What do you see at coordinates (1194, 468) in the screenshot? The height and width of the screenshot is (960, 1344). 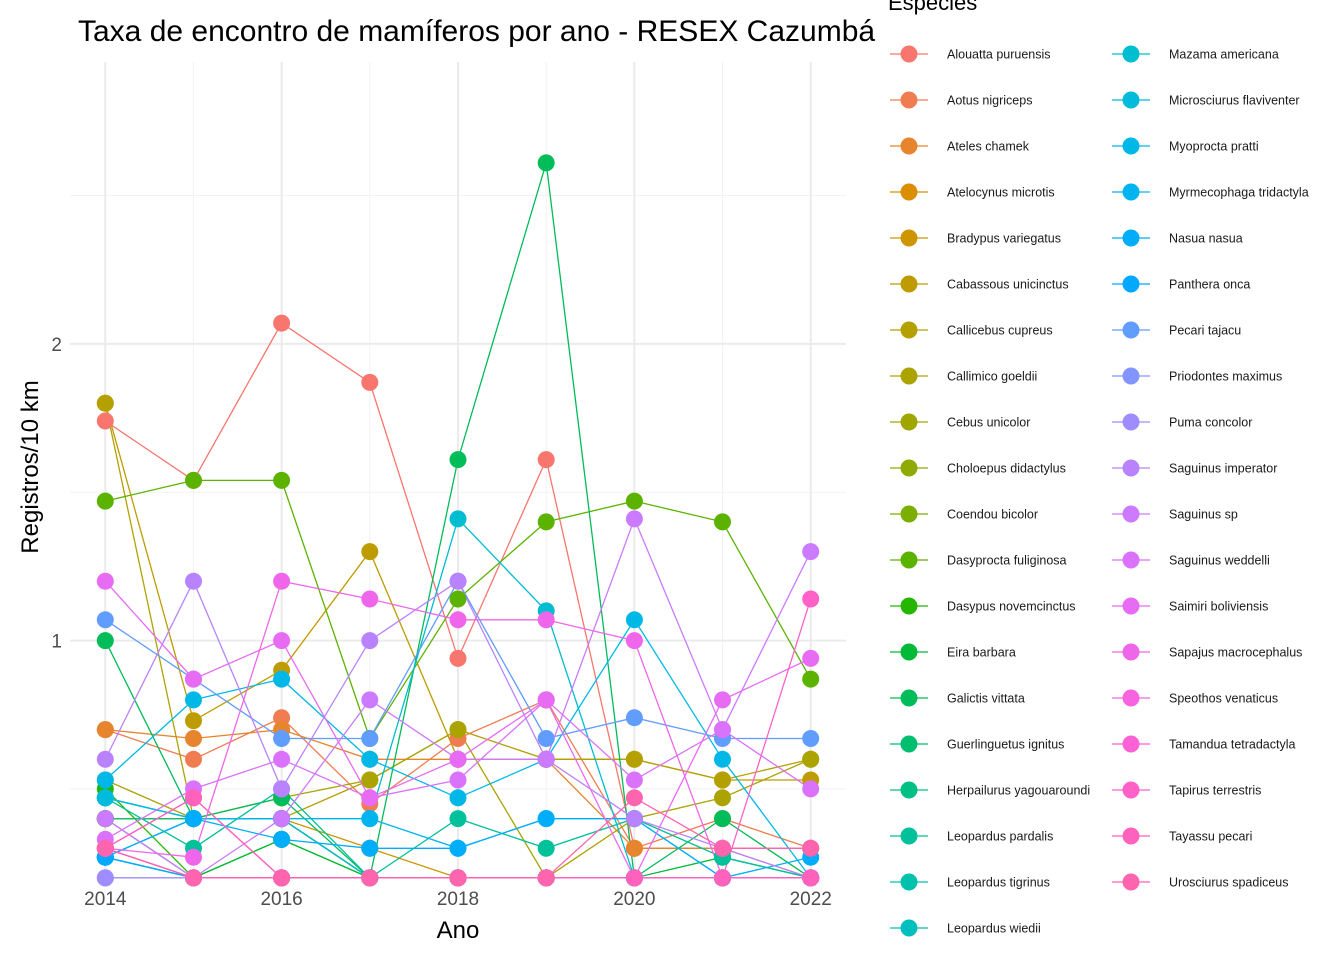 I see `legend-item: Saguinus imperator` at bounding box center [1194, 468].